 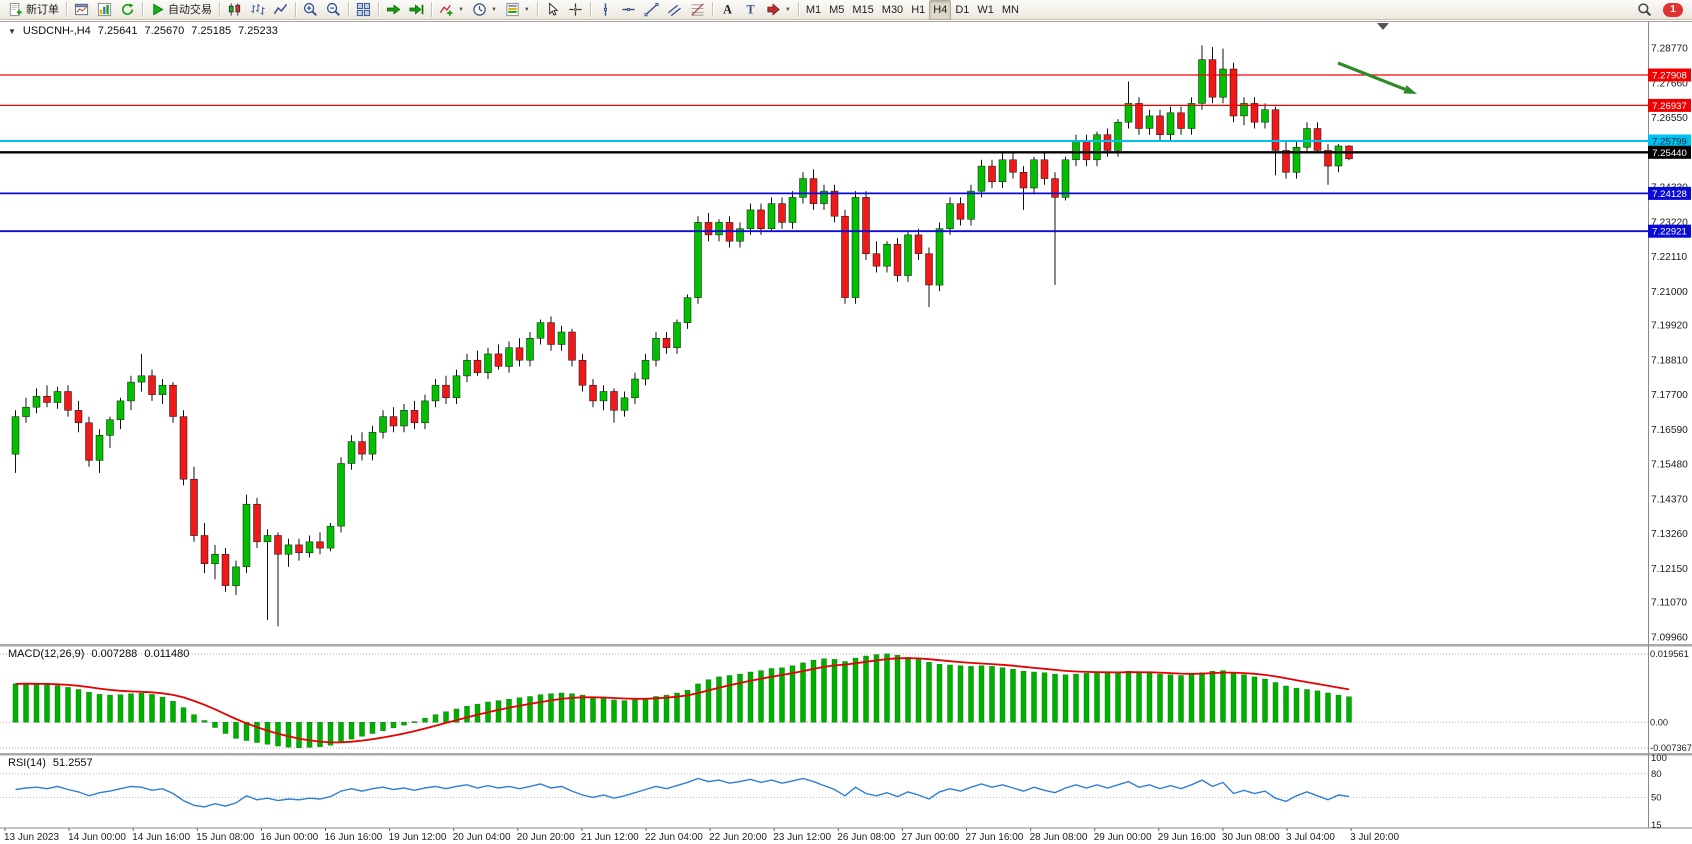 I want to click on text-t-icon, so click(x=750, y=9).